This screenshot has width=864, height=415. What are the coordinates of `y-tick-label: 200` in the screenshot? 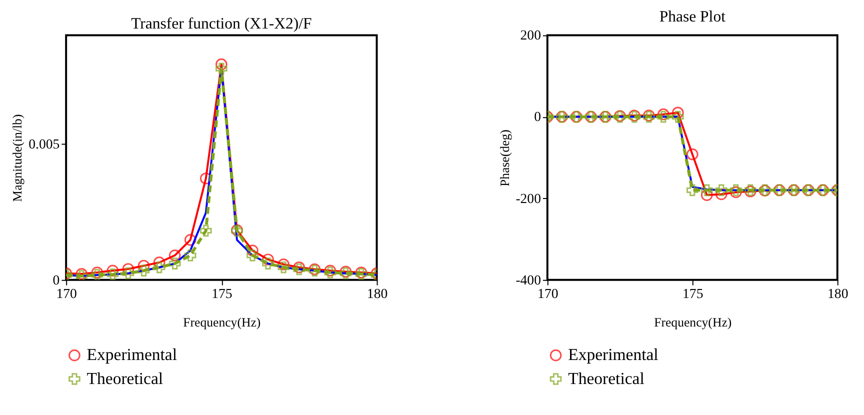 It's located at (531, 35).